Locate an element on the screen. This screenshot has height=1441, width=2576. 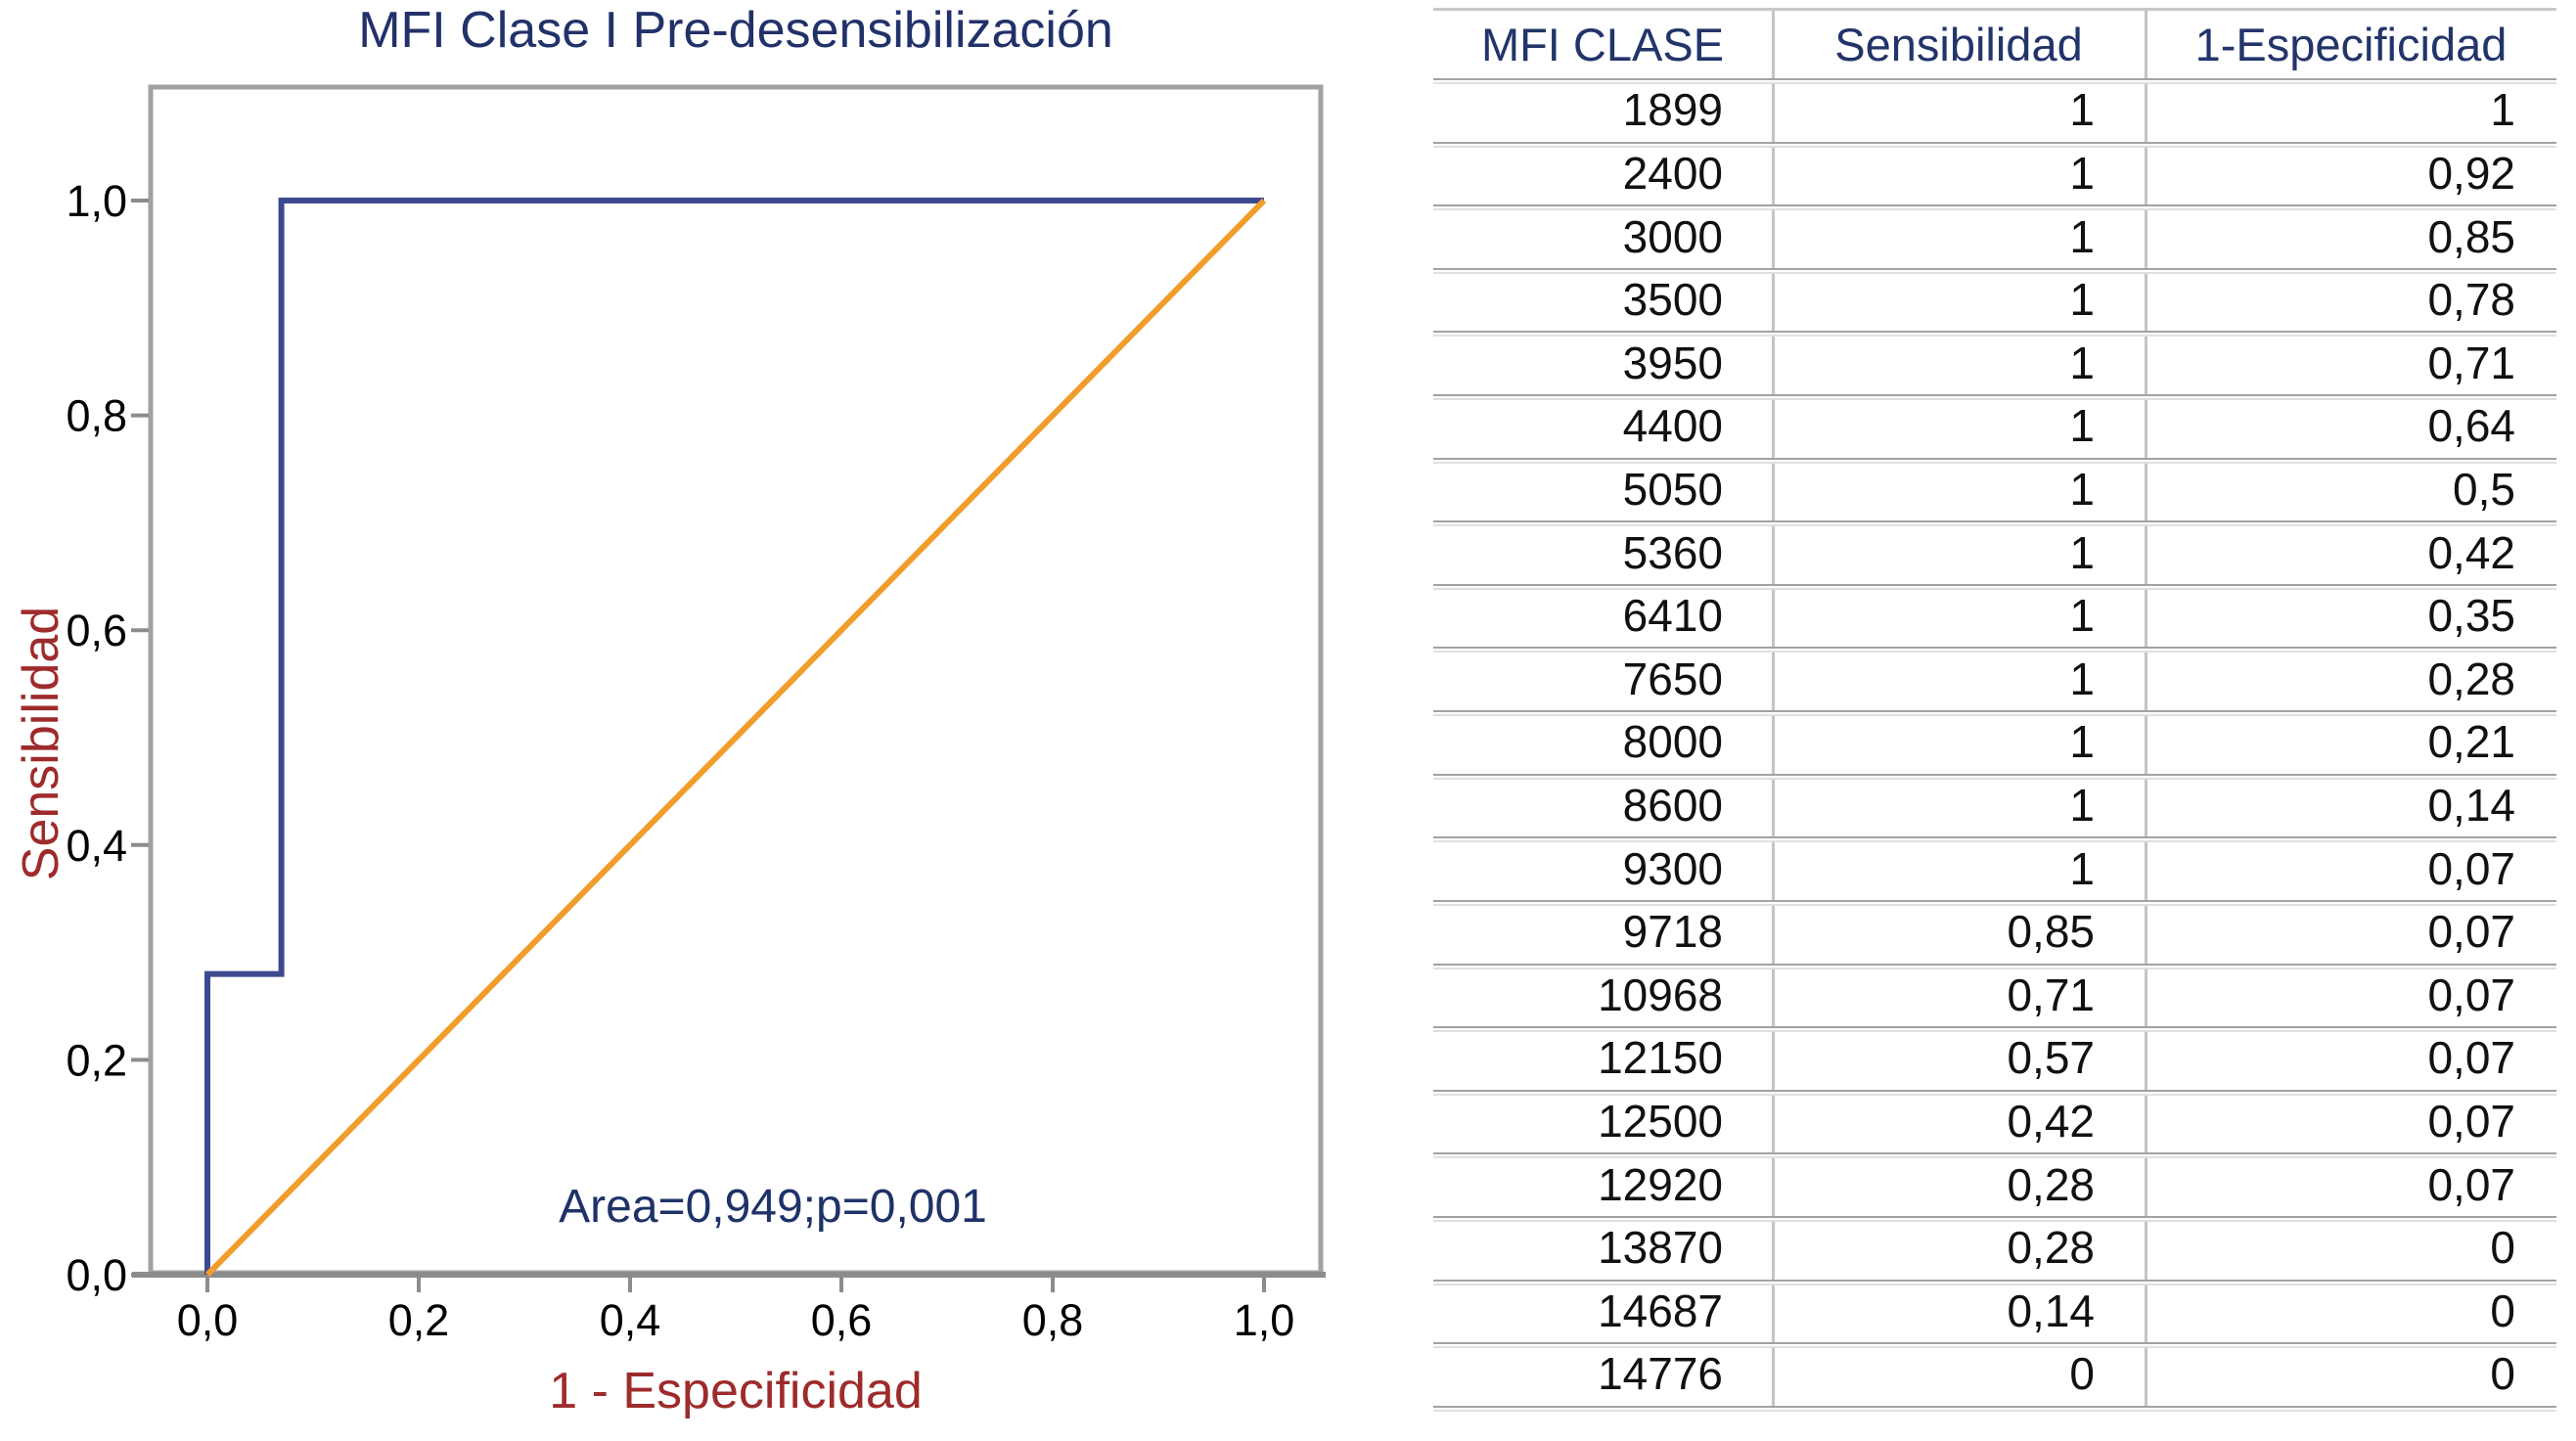
mfi-clase-cell: 8600 is located at coordinates (1672, 805).